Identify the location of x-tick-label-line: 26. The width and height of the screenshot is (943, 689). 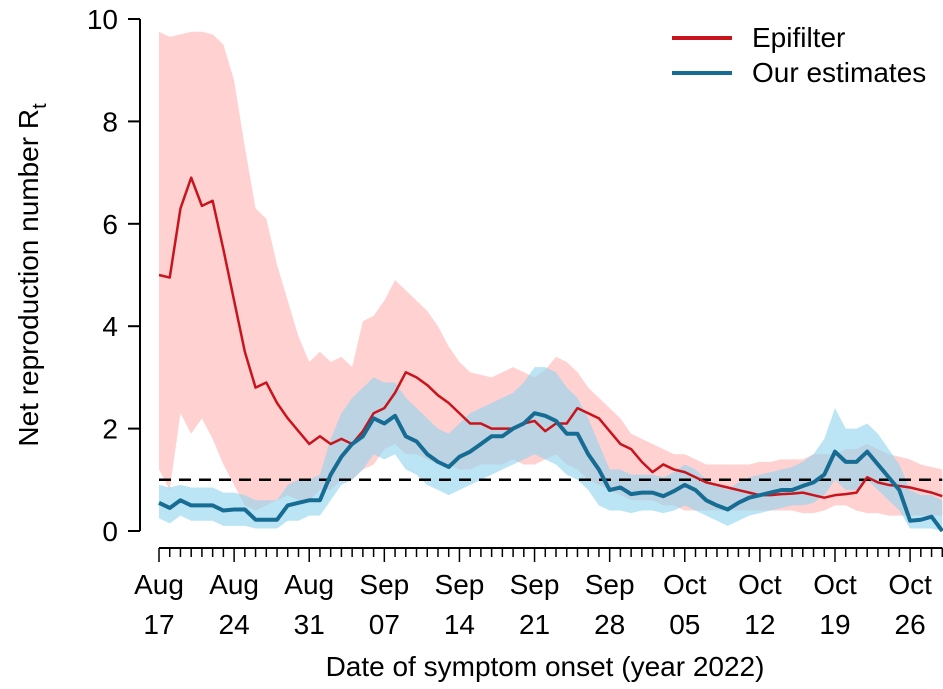
(910, 624).